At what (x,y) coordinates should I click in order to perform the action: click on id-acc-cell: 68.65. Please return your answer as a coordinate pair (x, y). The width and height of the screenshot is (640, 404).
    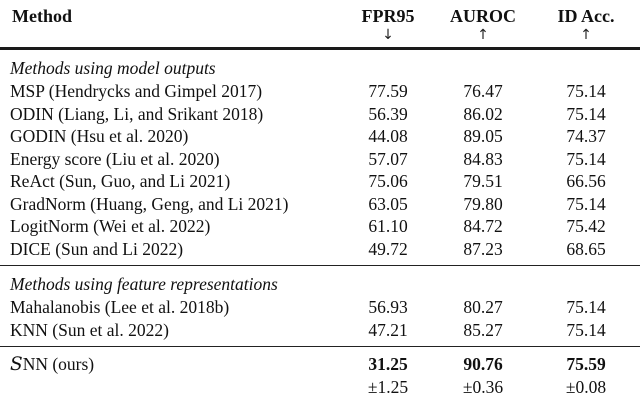
    Looking at the image, I should click on (586, 251).